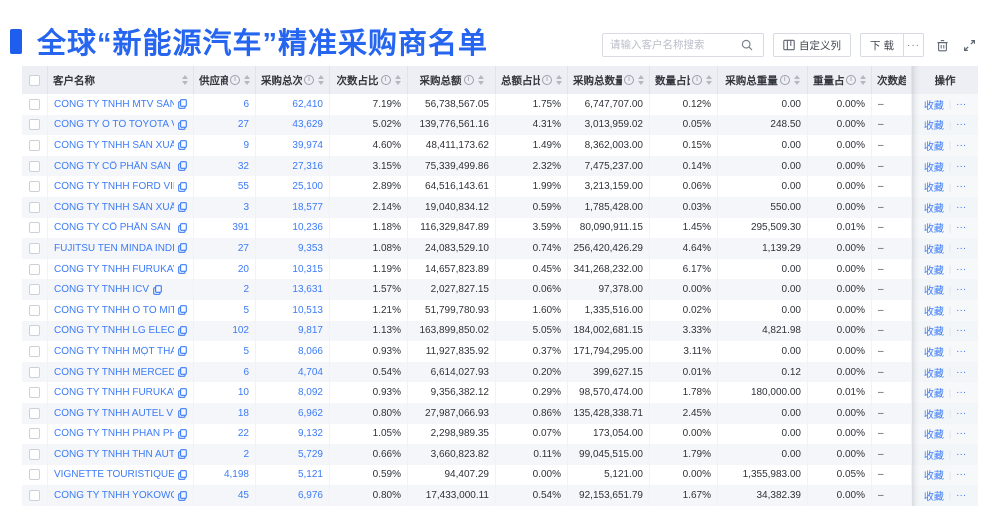  What do you see at coordinates (369, 80) in the screenshot?
I see `column-header: 次数占比` at bounding box center [369, 80].